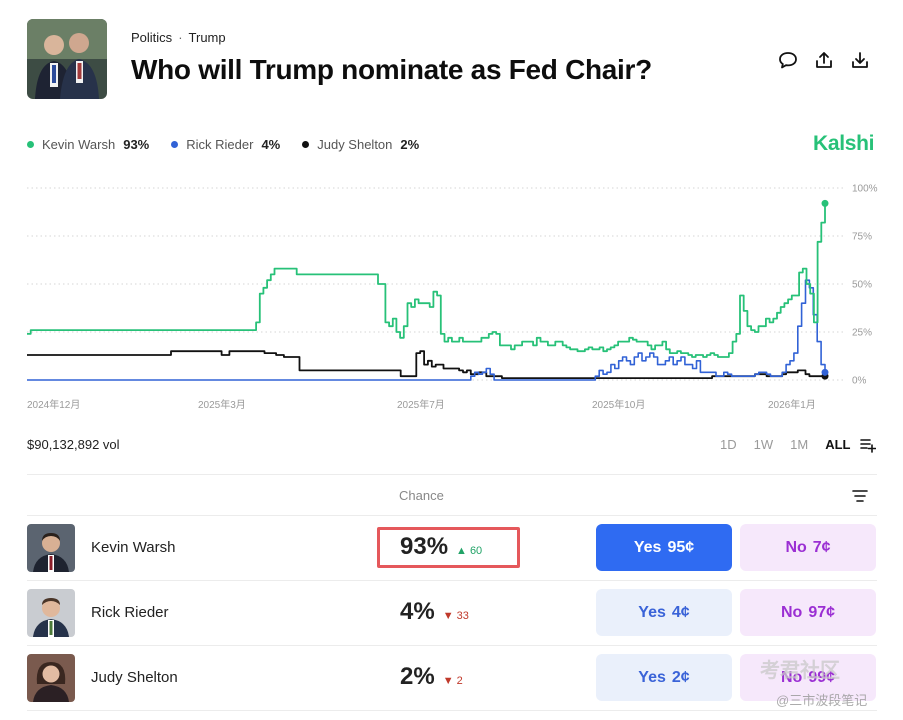  I want to click on legend-pct: 4%, so click(271, 144).